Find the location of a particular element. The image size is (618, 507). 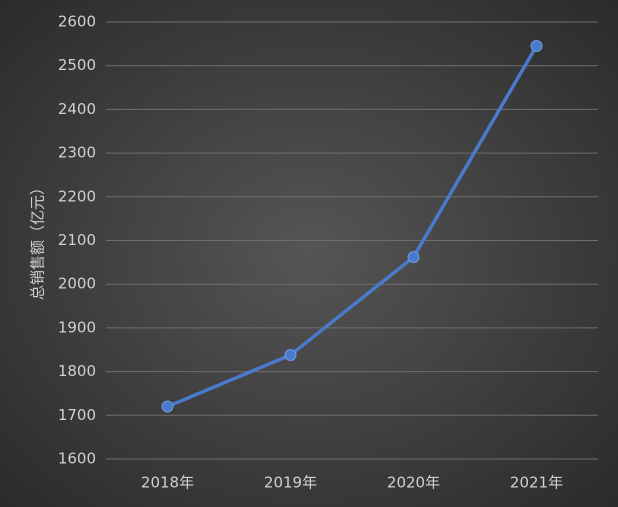

x-tick-label: 2021年 is located at coordinates (536, 483).